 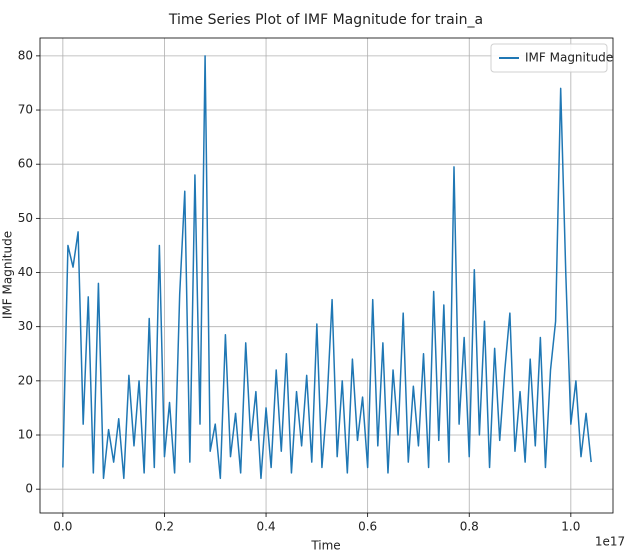 What do you see at coordinates (569, 58) in the screenshot?
I see `legend-label: IMF Magnitude` at bounding box center [569, 58].